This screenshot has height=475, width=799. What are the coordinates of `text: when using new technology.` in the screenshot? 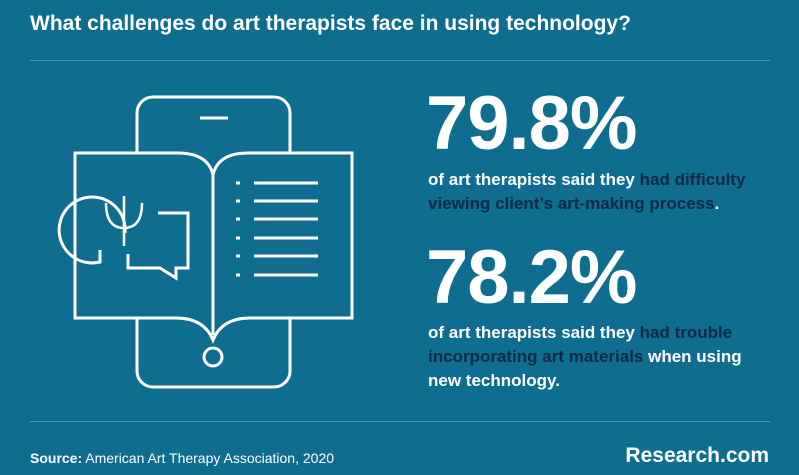 It's located at (585, 368).